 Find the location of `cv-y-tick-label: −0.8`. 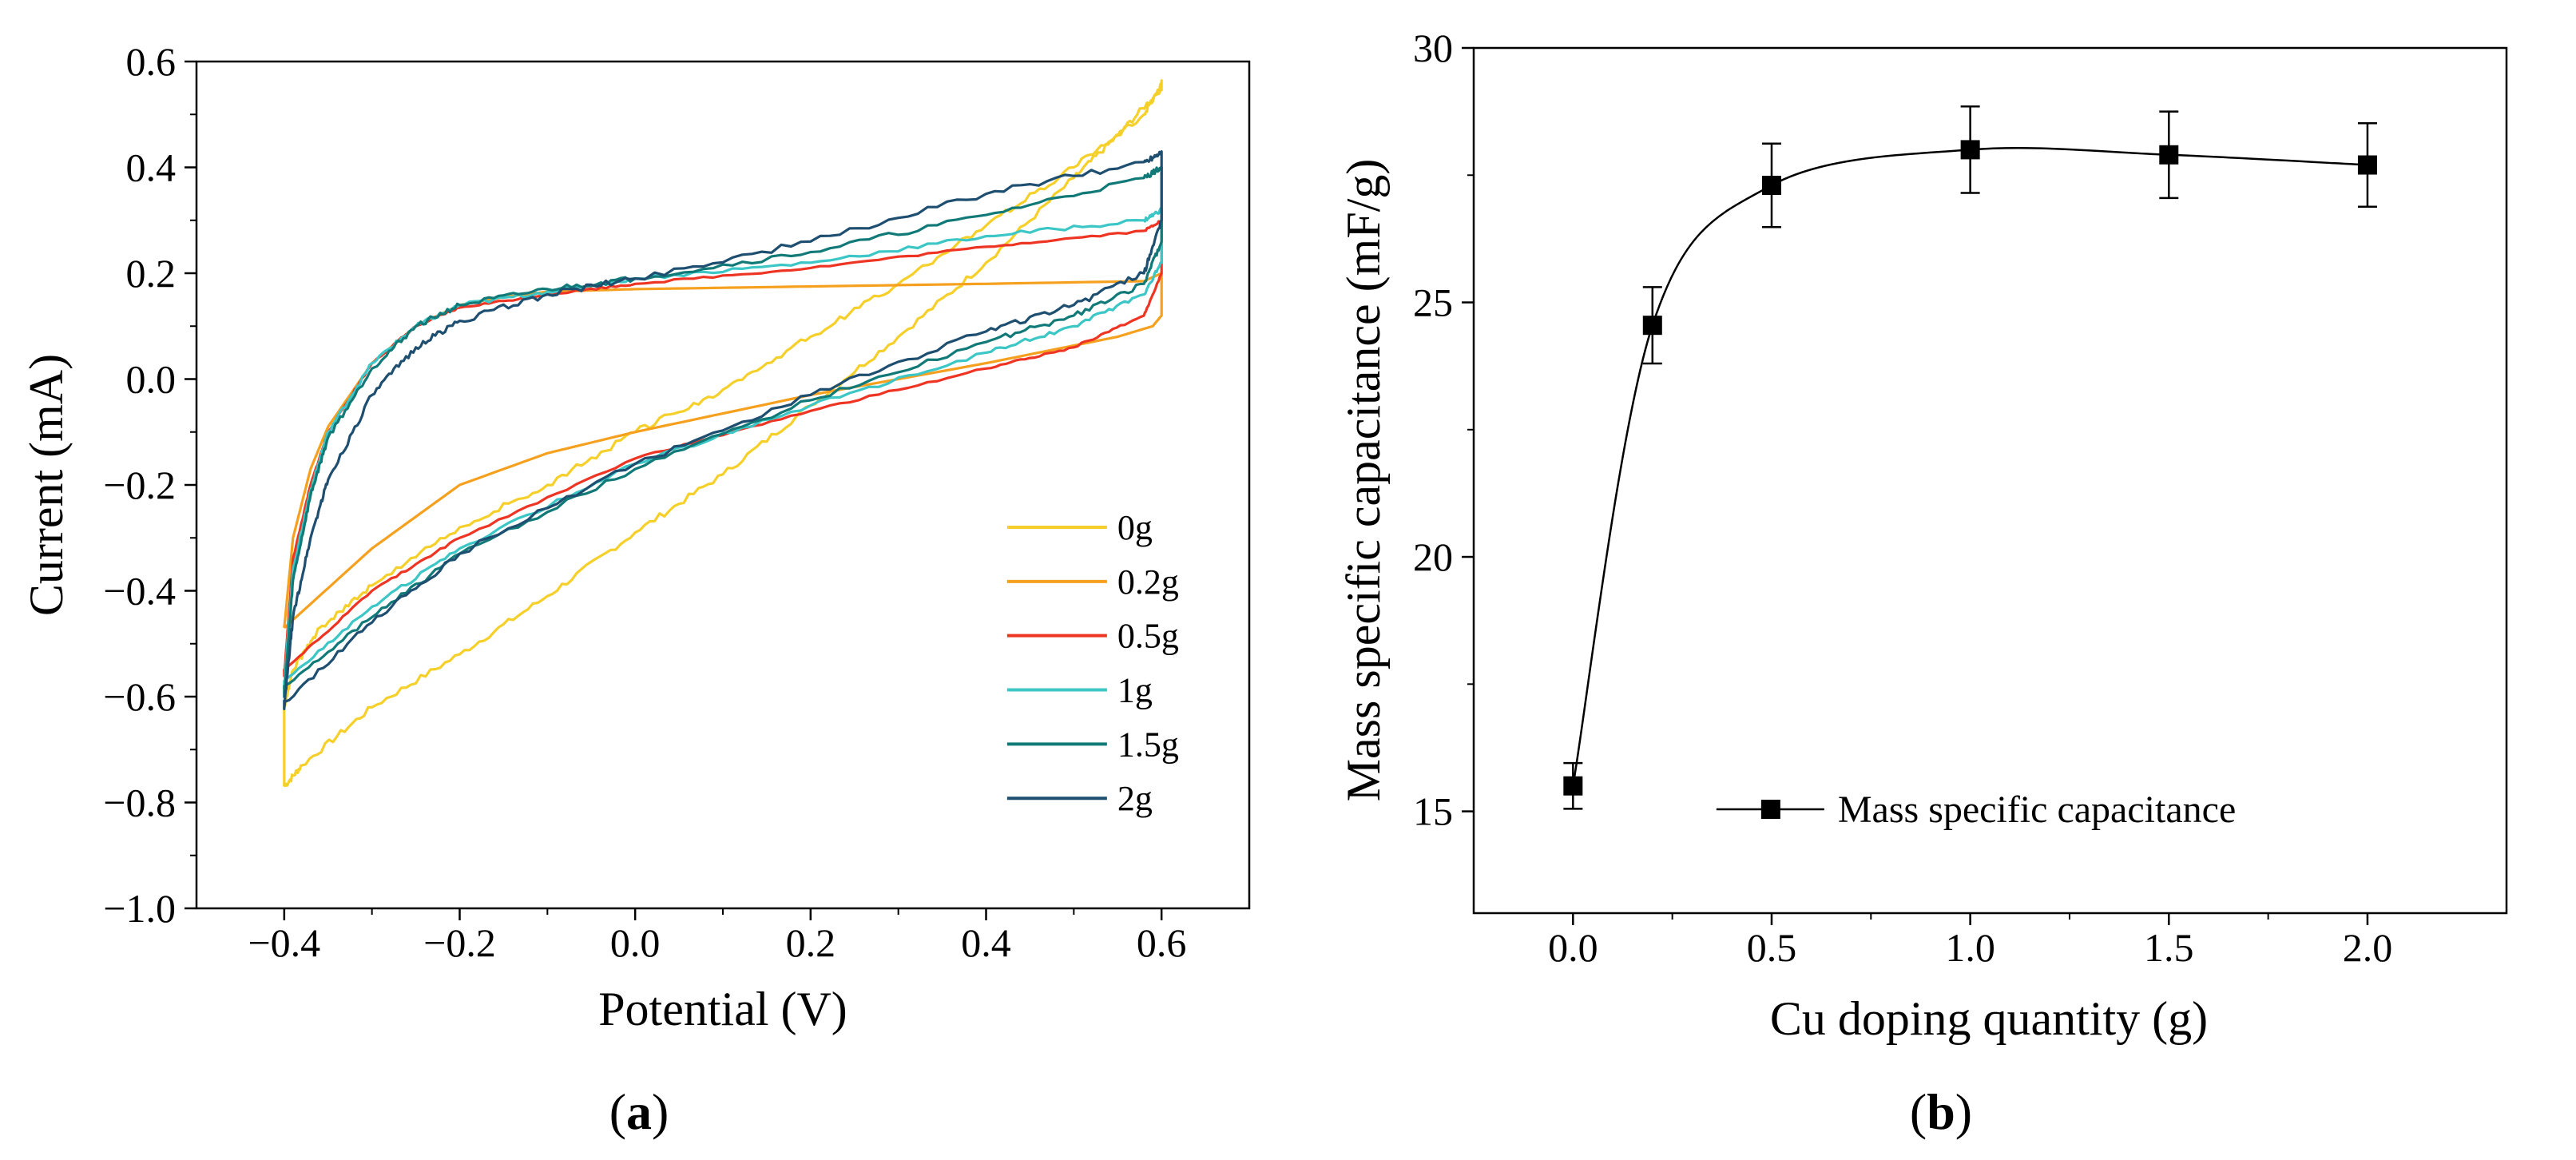

cv-y-tick-label: −0.8 is located at coordinates (139, 803).